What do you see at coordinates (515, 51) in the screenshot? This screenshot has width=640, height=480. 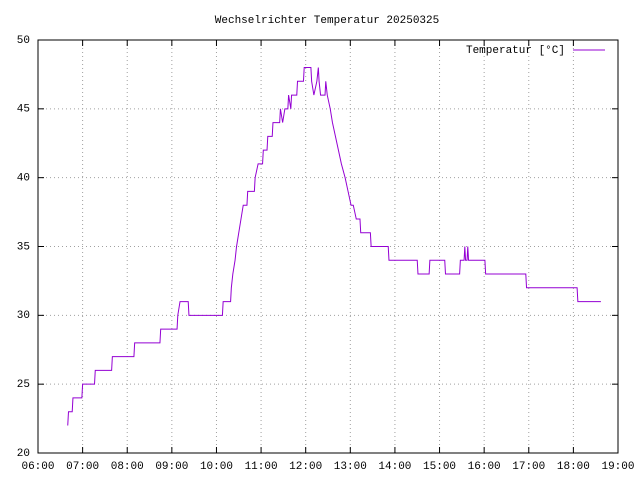 I see `legend-label: Temperatur [°C]` at bounding box center [515, 51].